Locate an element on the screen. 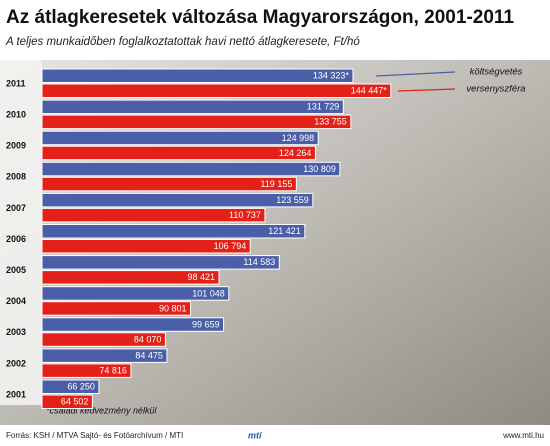 The image size is (550, 446). value-label: 124 264 is located at coordinates (295, 153).